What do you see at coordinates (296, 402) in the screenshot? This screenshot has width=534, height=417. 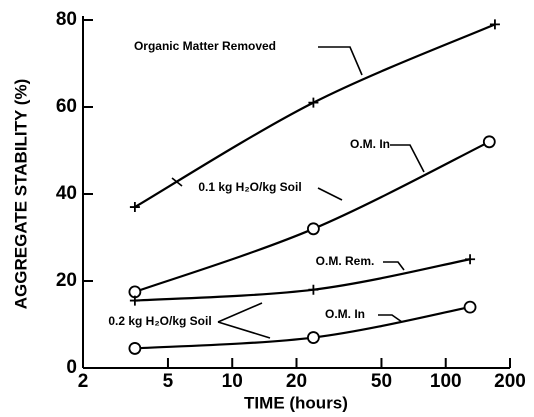 I see `x-axis-label: TIME (hours)` at bounding box center [296, 402].